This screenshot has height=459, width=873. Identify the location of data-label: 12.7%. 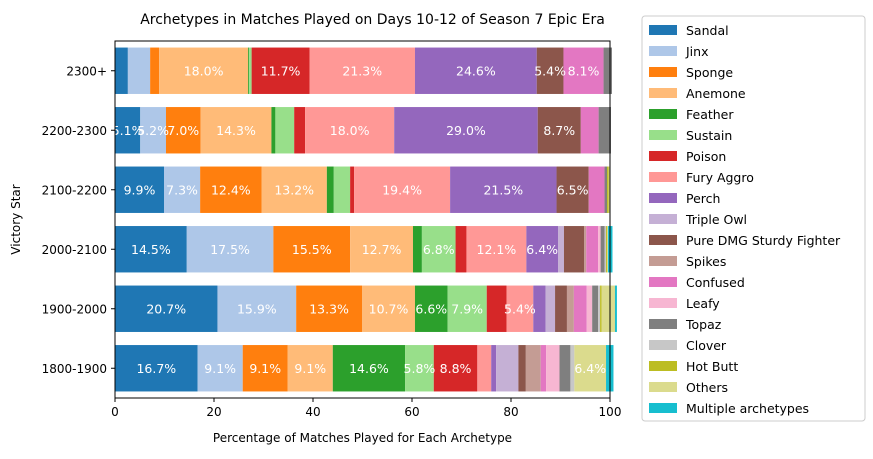
(382, 249).